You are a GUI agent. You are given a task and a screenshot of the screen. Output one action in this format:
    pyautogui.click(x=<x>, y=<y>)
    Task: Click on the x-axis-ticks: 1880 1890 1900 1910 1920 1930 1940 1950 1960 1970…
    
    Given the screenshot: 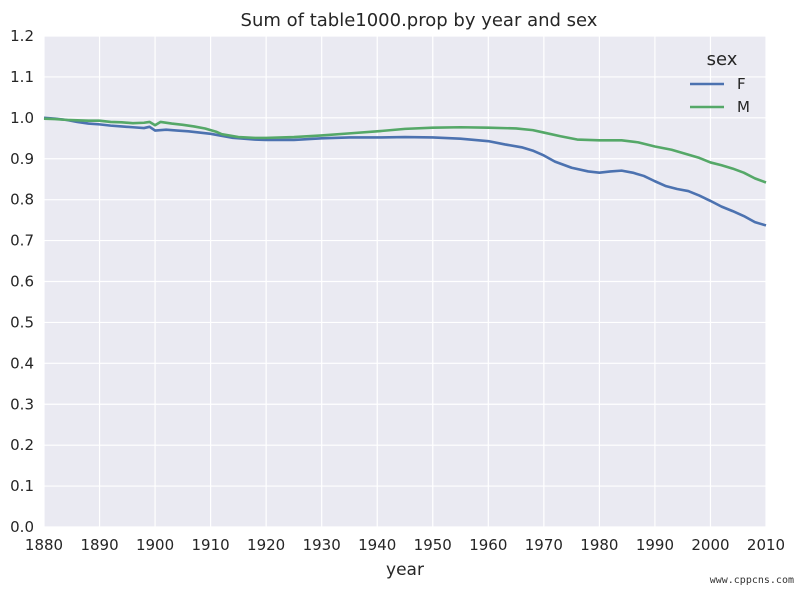 What is the action you would take?
    pyautogui.click(x=405, y=545)
    